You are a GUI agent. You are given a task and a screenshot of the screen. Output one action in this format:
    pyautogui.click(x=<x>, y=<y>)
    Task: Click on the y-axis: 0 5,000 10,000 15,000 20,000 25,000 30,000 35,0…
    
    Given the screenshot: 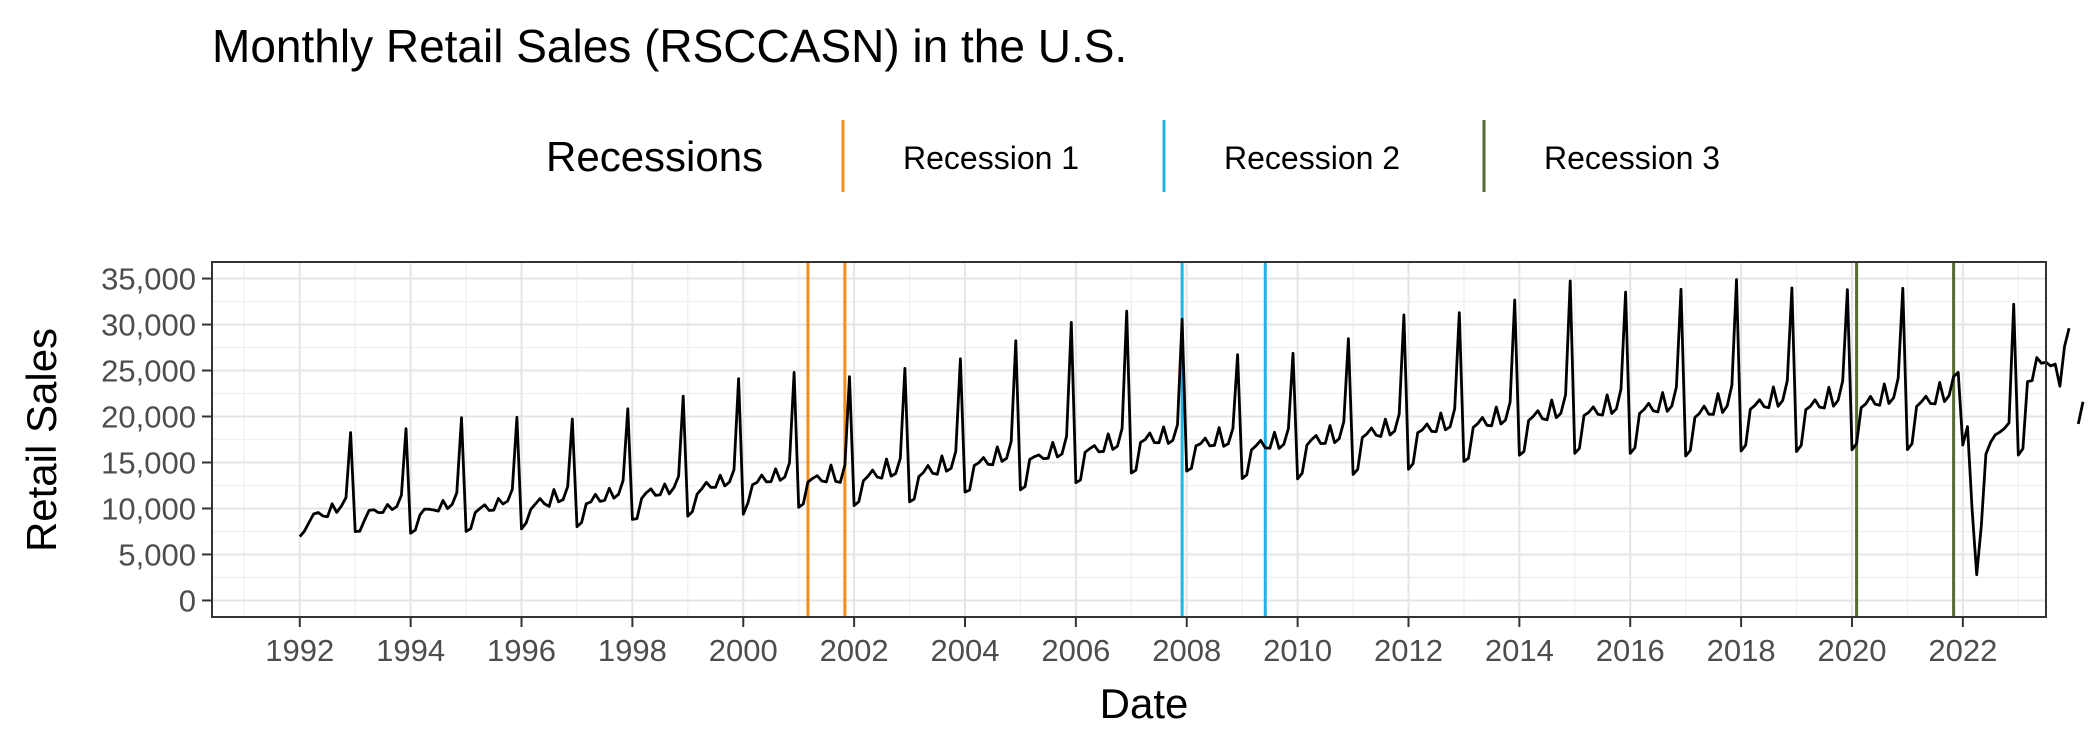 What is the action you would take?
    pyautogui.click(x=156, y=440)
    